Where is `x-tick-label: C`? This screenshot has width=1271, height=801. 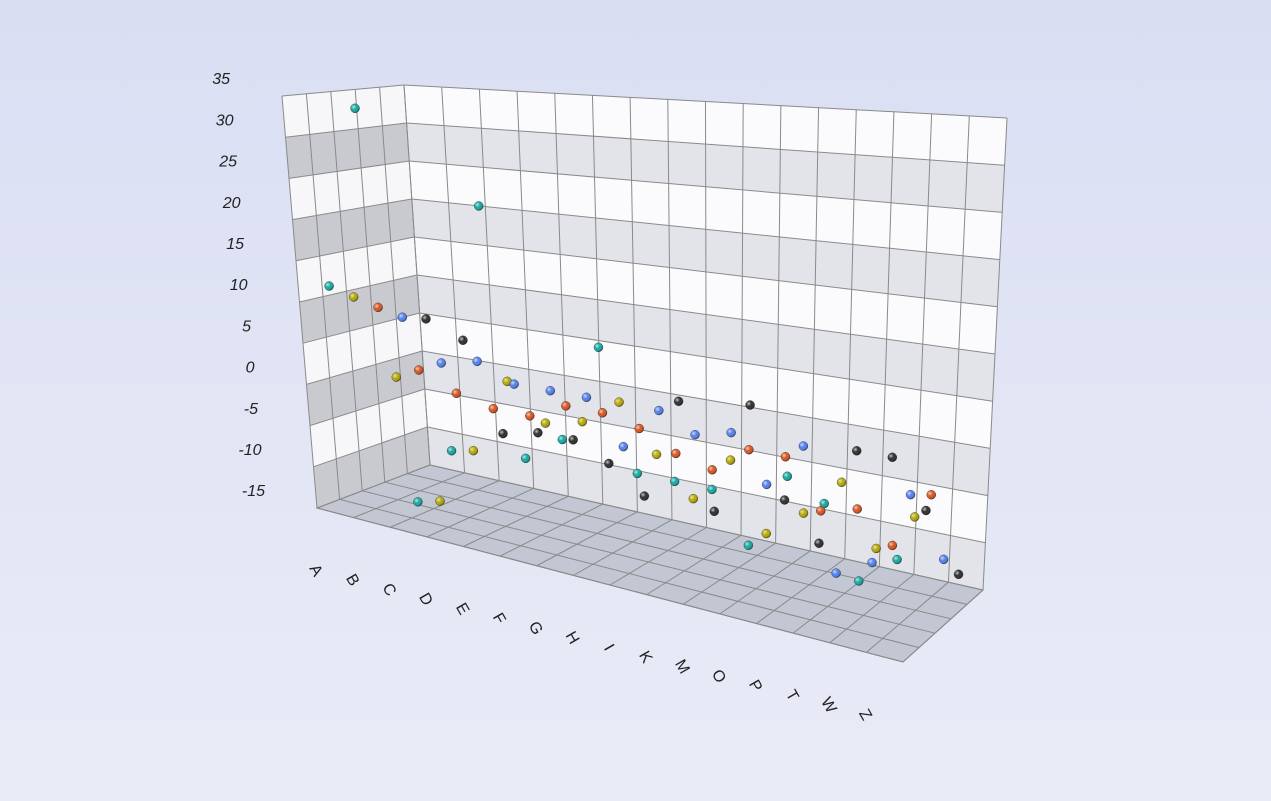
x-tick-label: C is located at coordinates (389, 590).